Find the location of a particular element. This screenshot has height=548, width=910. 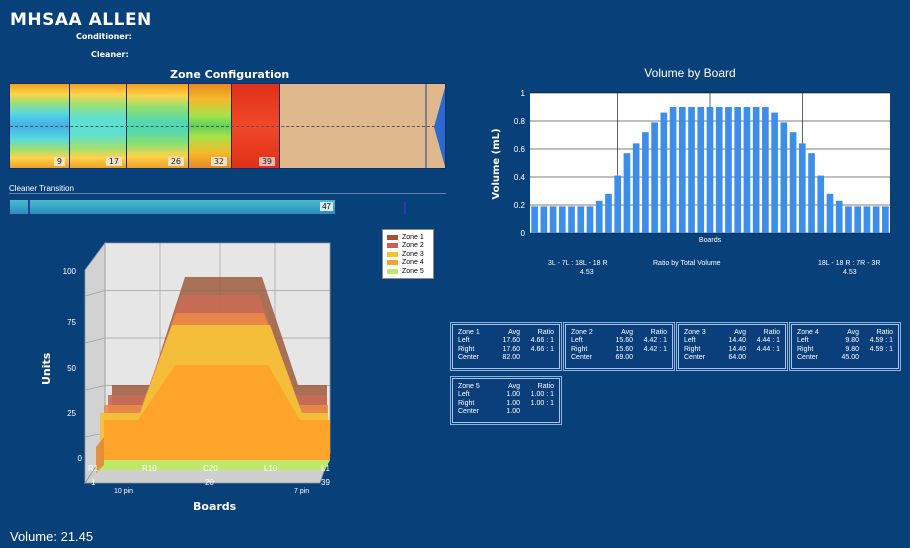

right-ratio: 4.59 : 1 is located at coordinates (881, 349).